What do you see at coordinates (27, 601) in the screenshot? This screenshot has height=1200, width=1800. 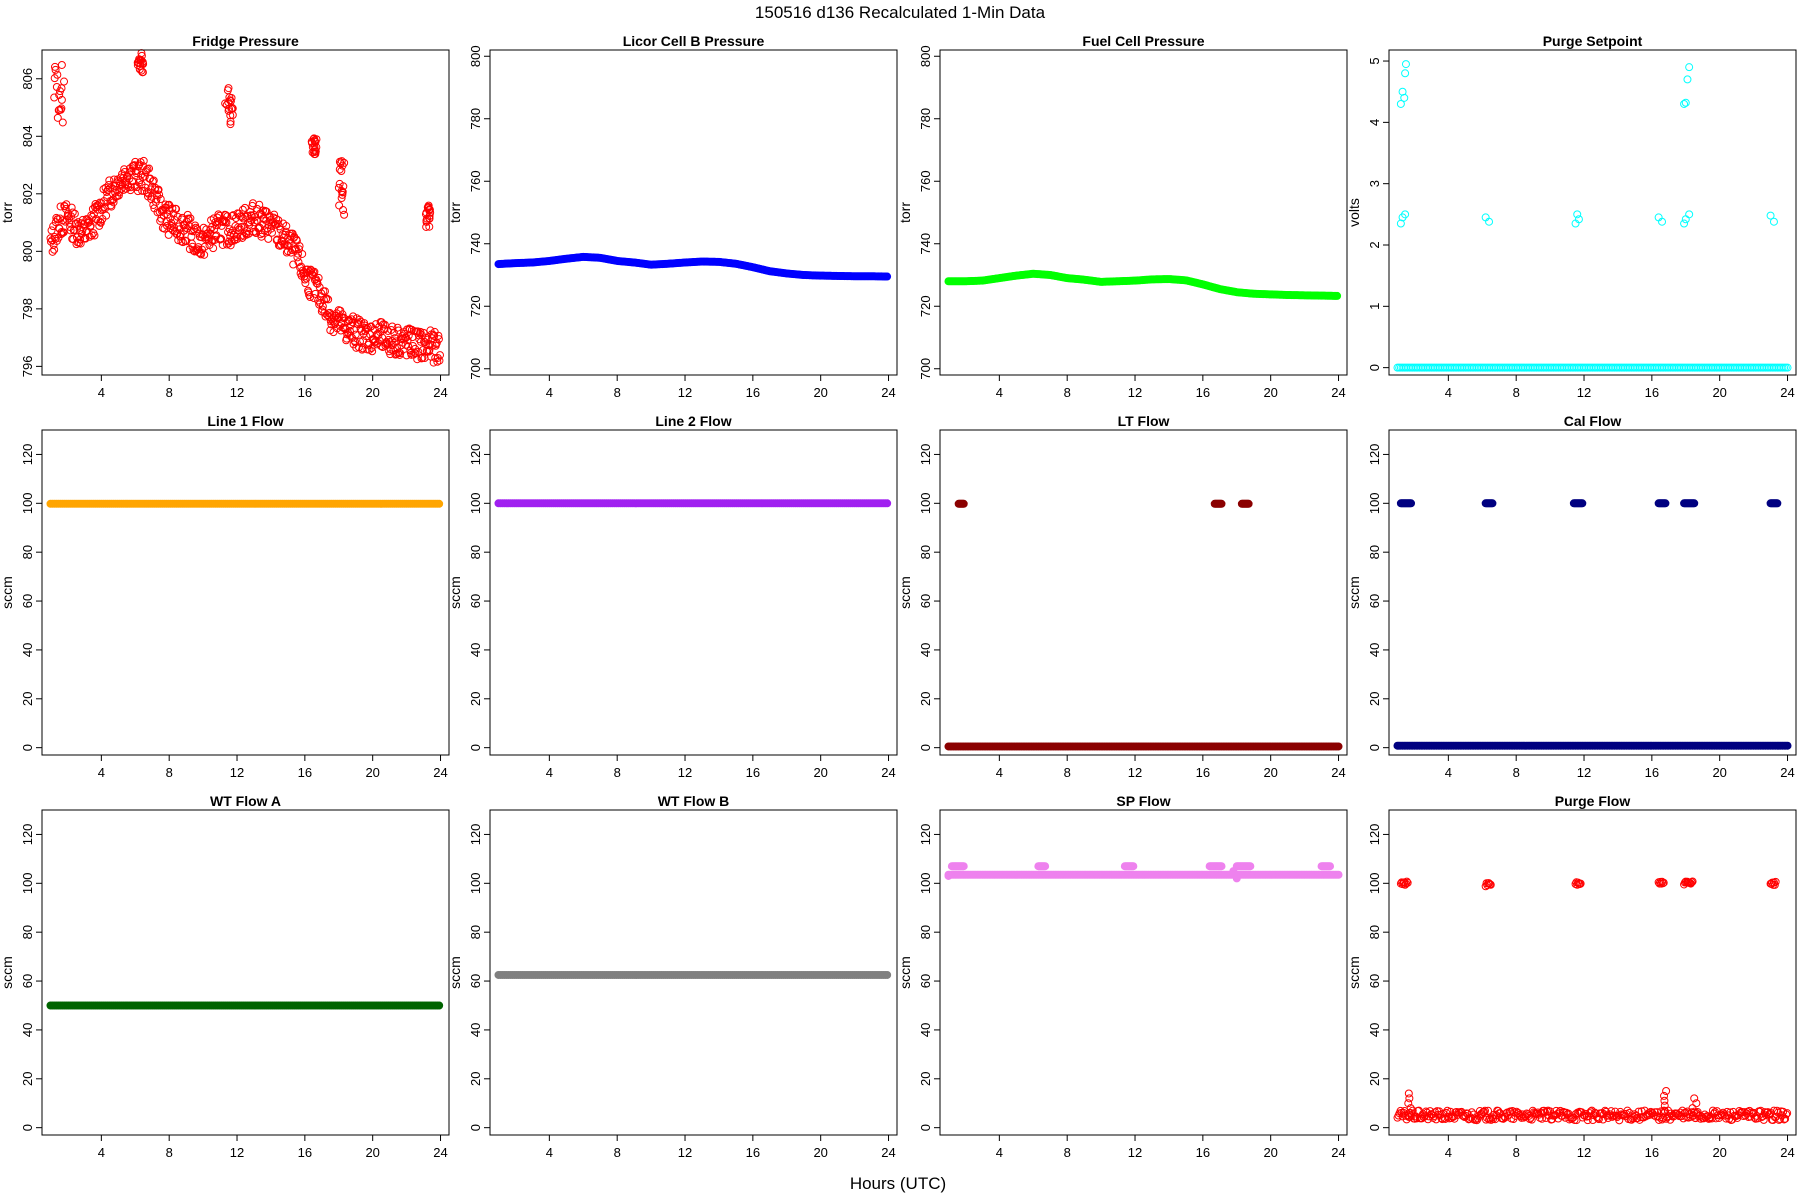 I see `y-tick-label: 60` at bounding box center [27, 601].